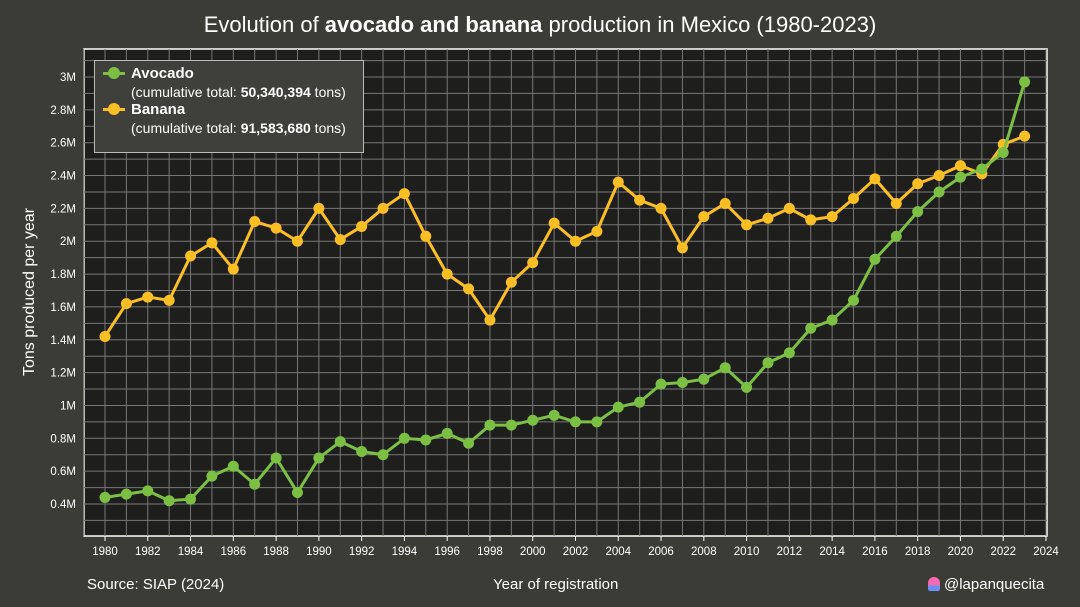 The image size is (1080, 607). Describe the element at coordinates (63, 374) in the screenshot. I see `y-tick-label: 1.2M` at that location.